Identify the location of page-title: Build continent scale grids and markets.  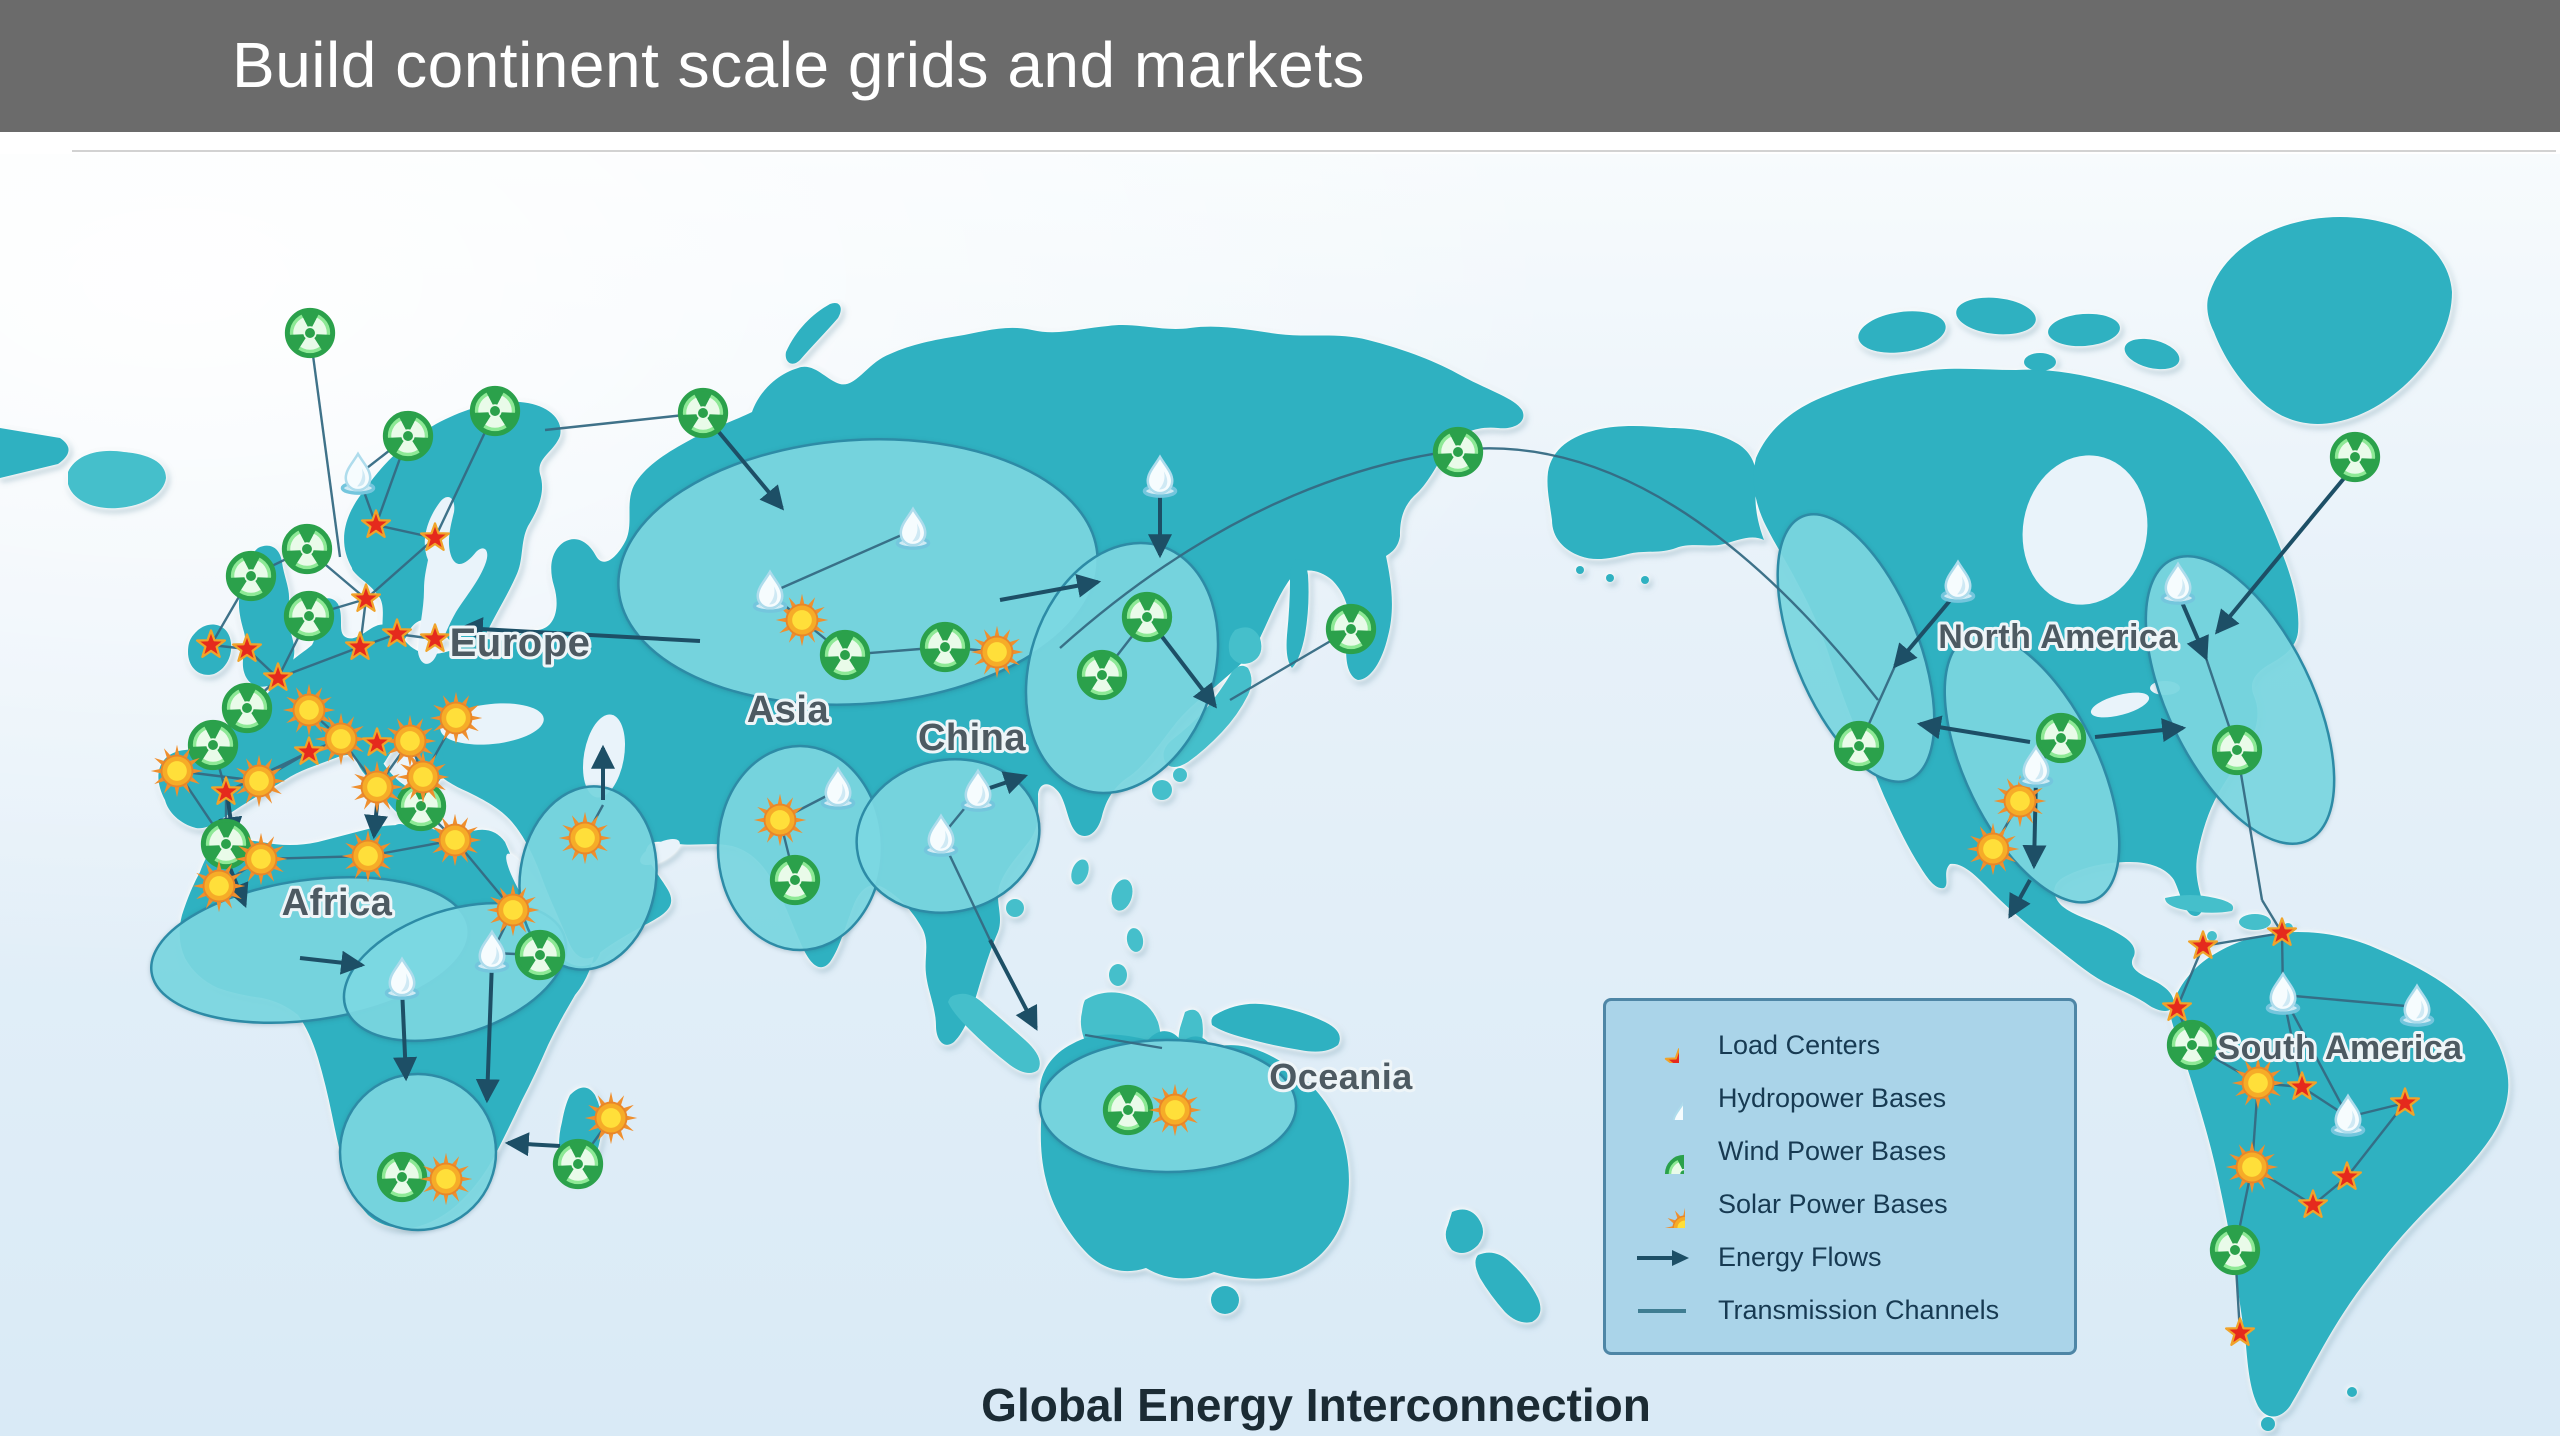
(798, 65).